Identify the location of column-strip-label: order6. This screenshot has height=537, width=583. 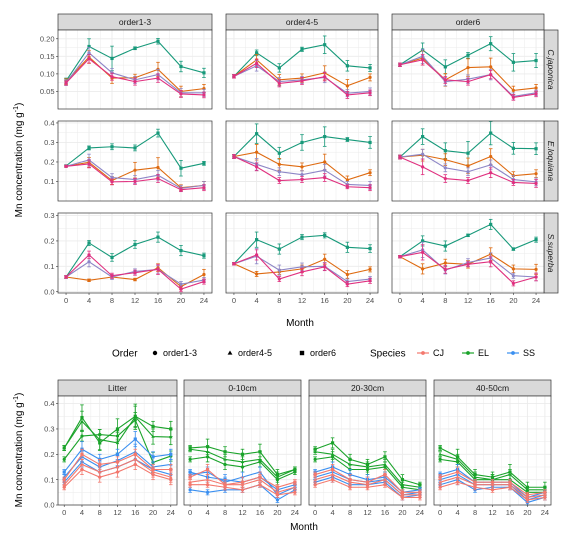
(468, 22).